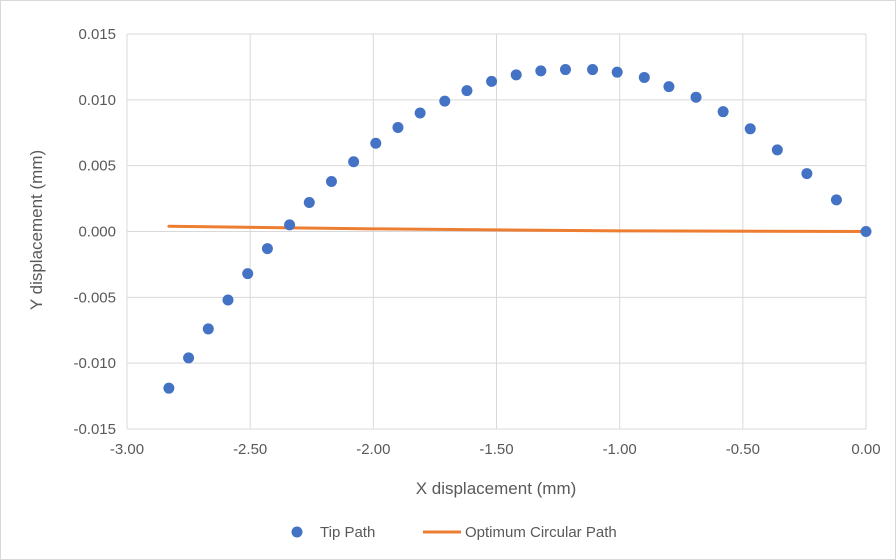  I want to click on legend-label-tip-path: Tip Path, so click(347, 532).